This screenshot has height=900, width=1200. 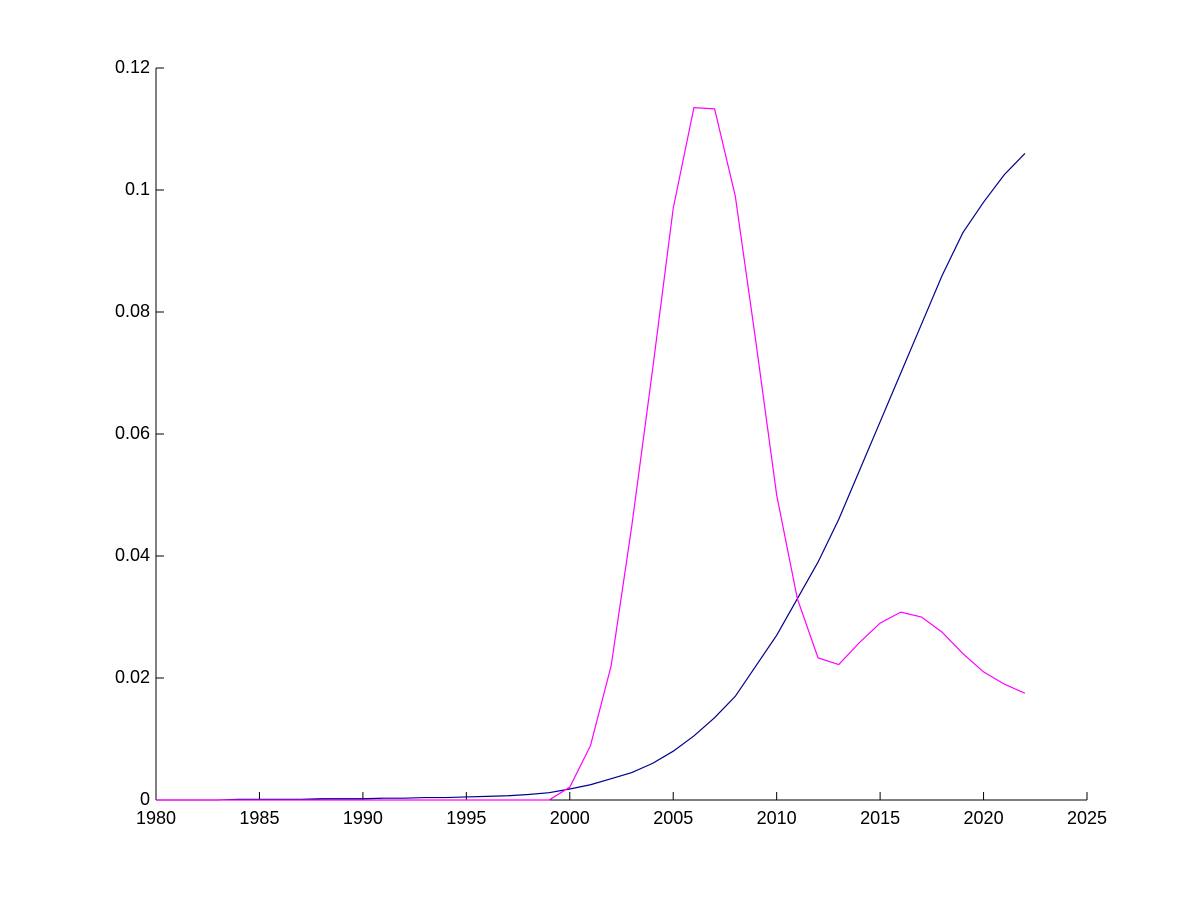 What do you see at coordinates (132, 677) in the screenshot?
I see `y-tick-label: 0.02` at bounding box center [132, 677].